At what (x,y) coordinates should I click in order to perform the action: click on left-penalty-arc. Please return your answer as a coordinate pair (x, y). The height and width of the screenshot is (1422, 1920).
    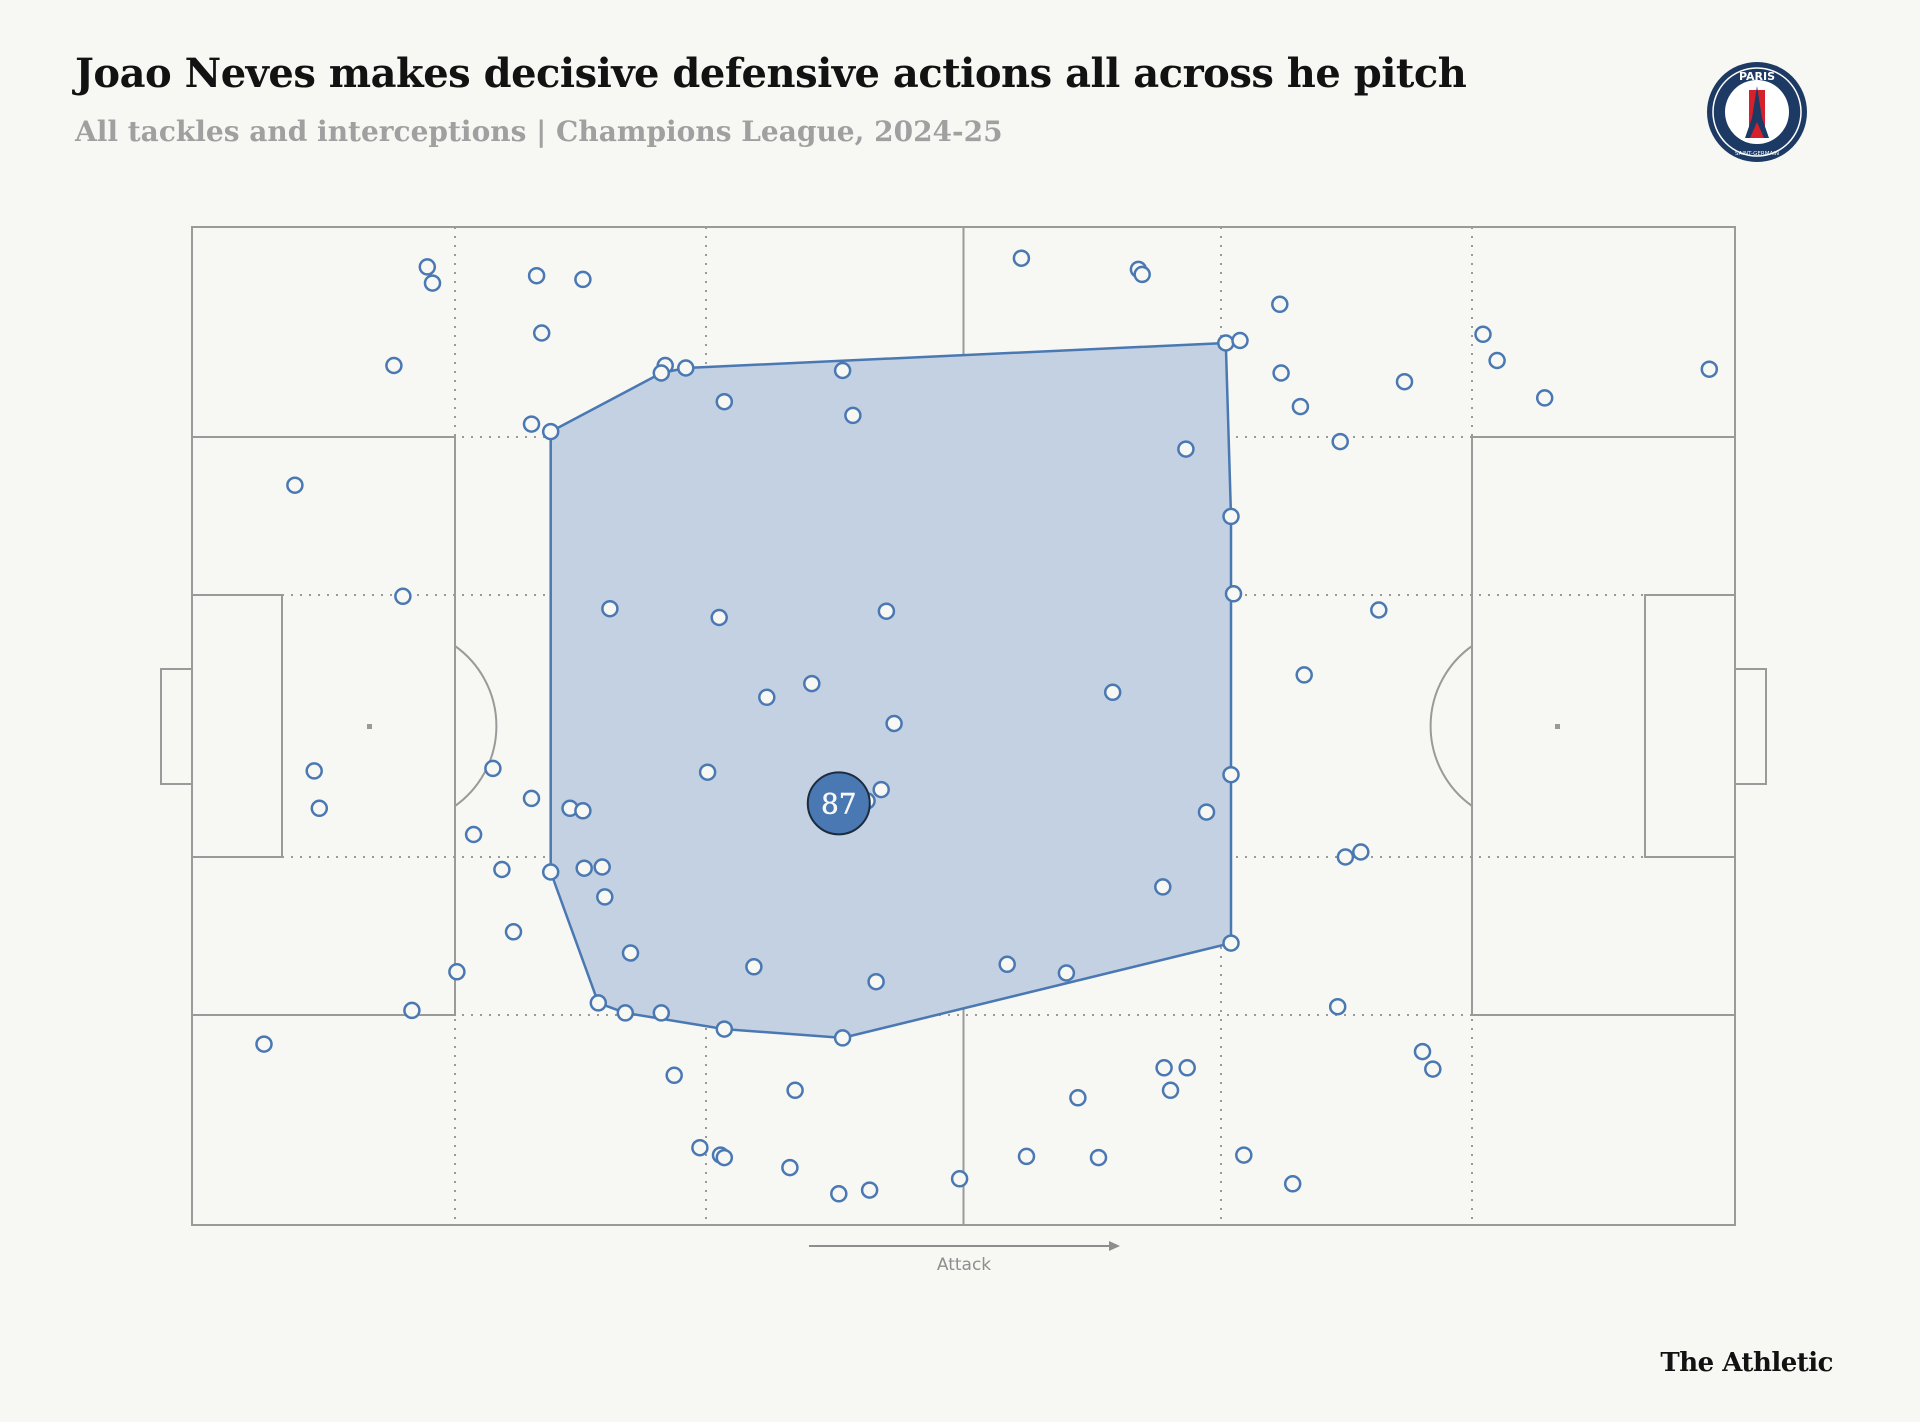
    Looking at the image, I should click on (476, 726).